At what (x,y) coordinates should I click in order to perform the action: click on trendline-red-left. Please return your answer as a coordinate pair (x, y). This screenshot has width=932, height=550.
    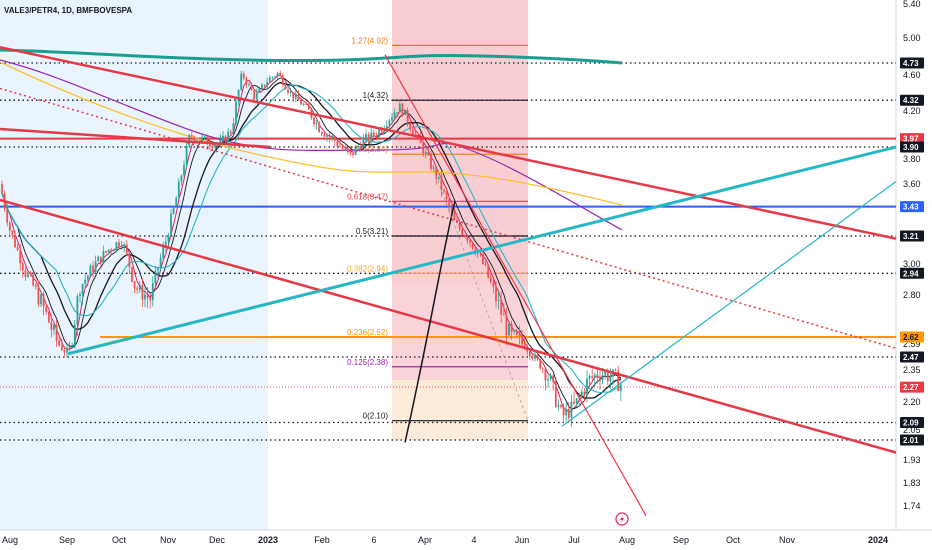
    Looking at the image, I should click on (135, 138).